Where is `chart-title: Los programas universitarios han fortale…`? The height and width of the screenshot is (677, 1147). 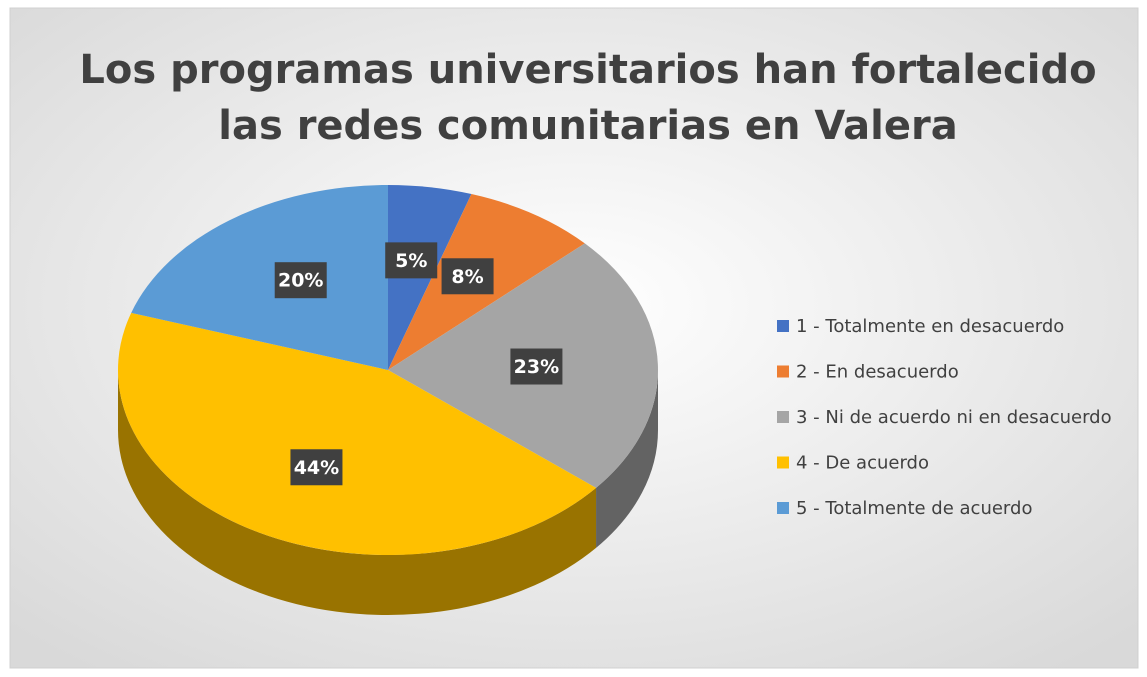 chart-title: Los programas universitarios han fortale… is located at coordinates (587, 70).